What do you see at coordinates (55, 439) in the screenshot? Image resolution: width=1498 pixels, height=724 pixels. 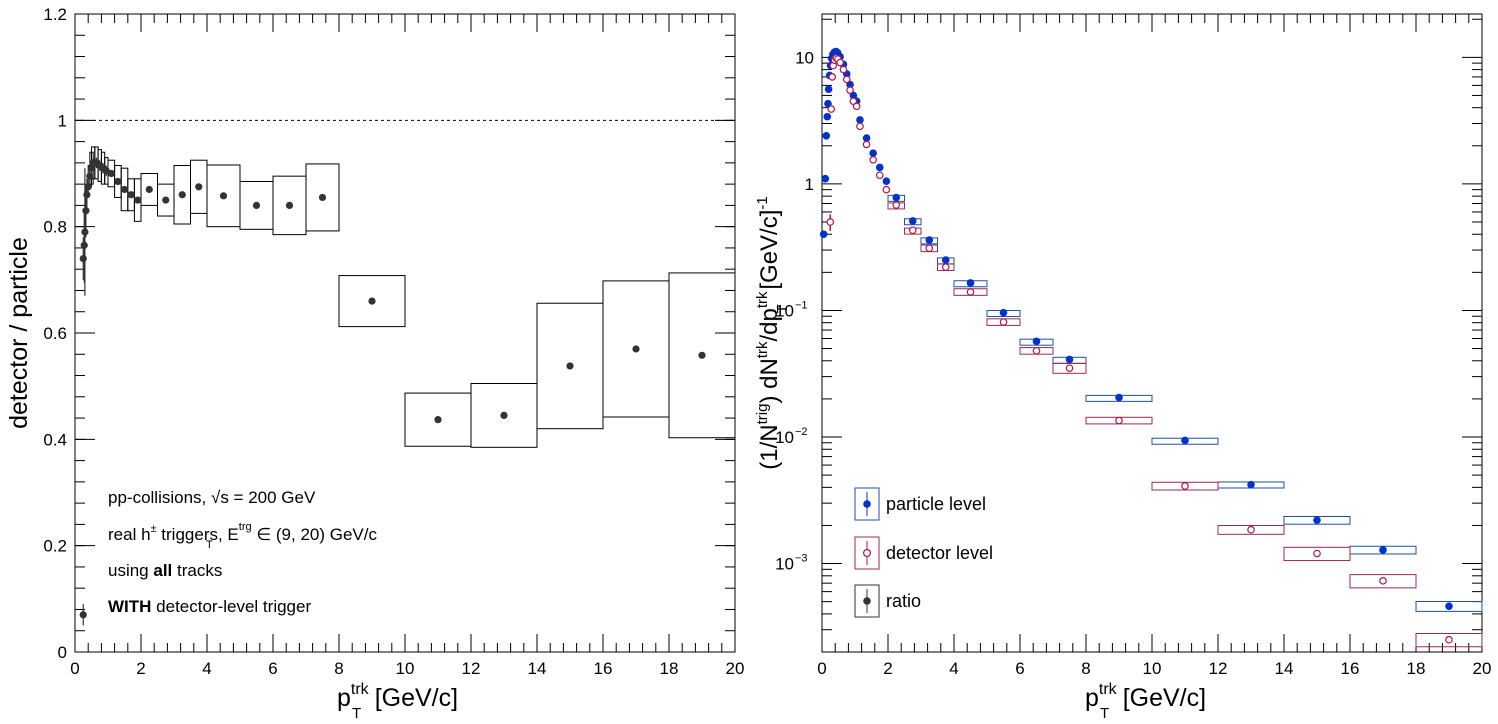 I see `left-y-tick-label: 0.4` at bounding box center [55, 439].